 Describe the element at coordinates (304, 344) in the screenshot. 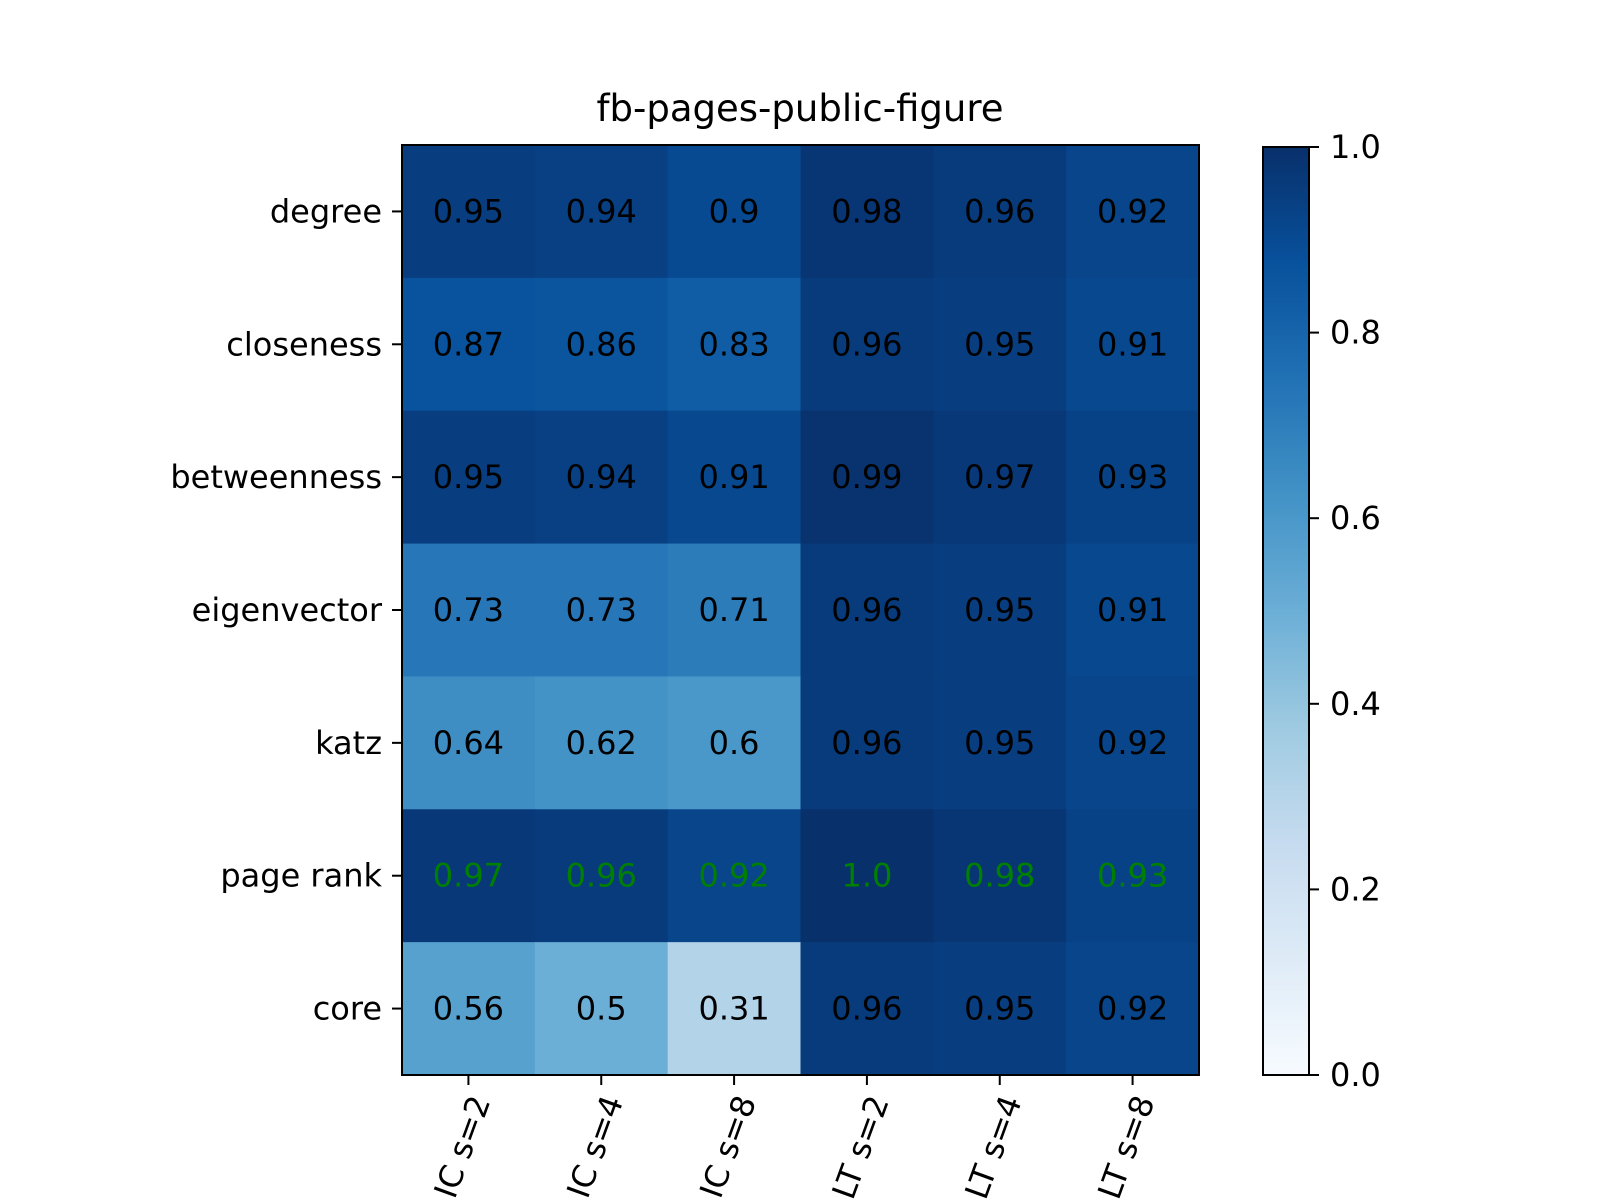

I see `y-tick-label: closeness` at that location.